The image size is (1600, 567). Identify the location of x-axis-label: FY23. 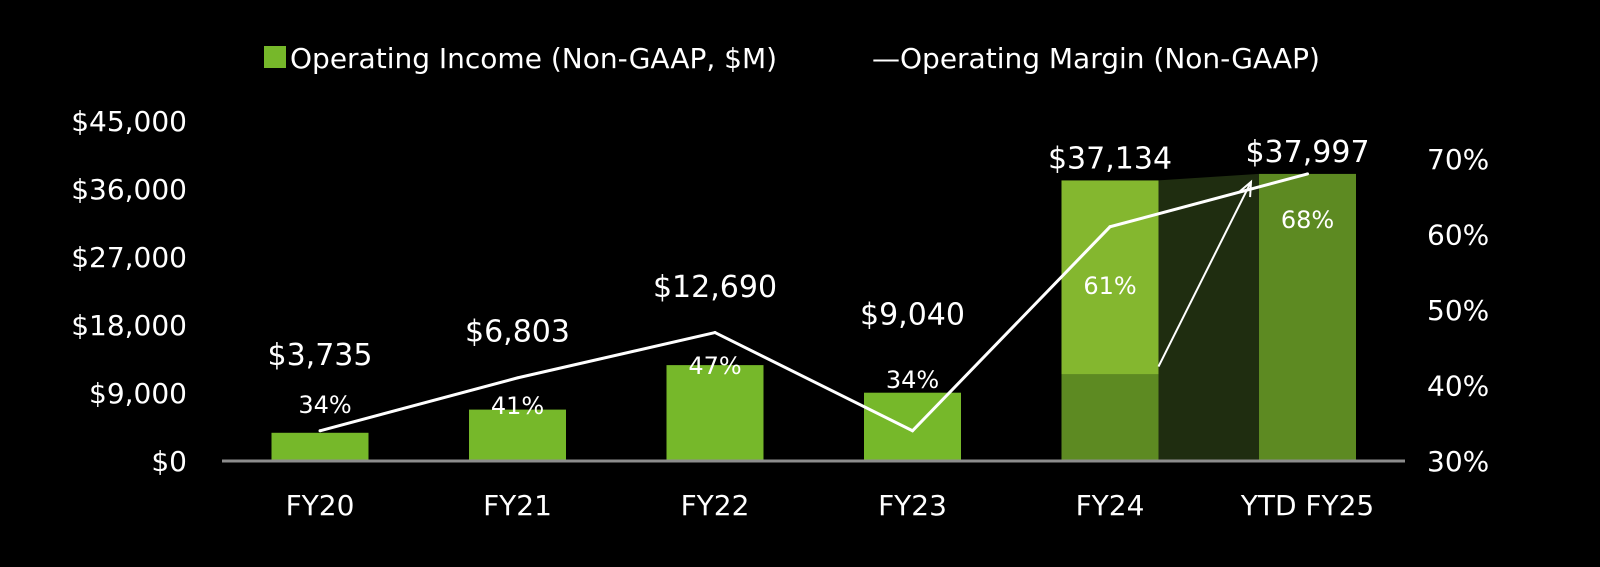
(912, 505).